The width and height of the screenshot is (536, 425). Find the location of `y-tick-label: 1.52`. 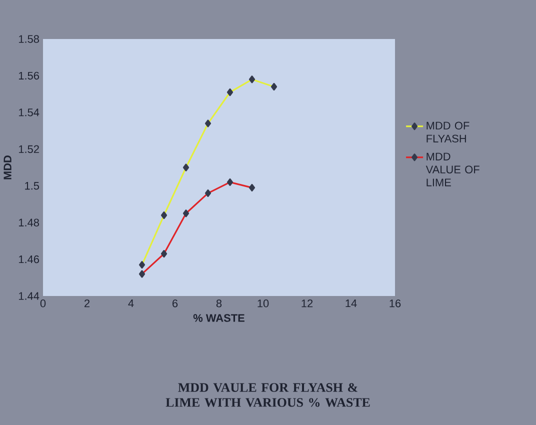

y-tick-label: 1.52 is located at coordinates (28, 149).